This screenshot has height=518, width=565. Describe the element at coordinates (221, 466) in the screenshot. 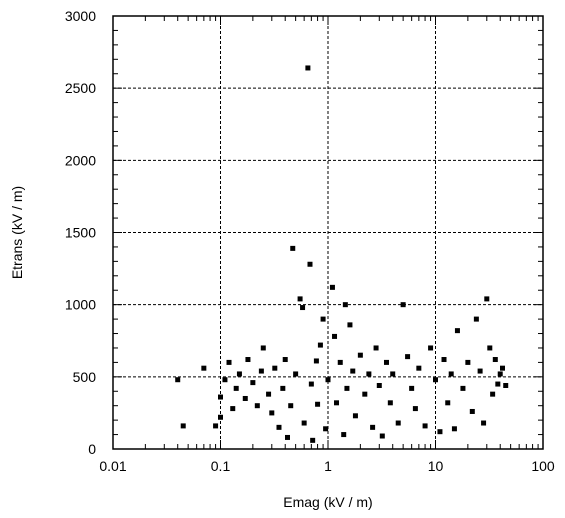

I see `x-tick-label: 0.1` at that location.